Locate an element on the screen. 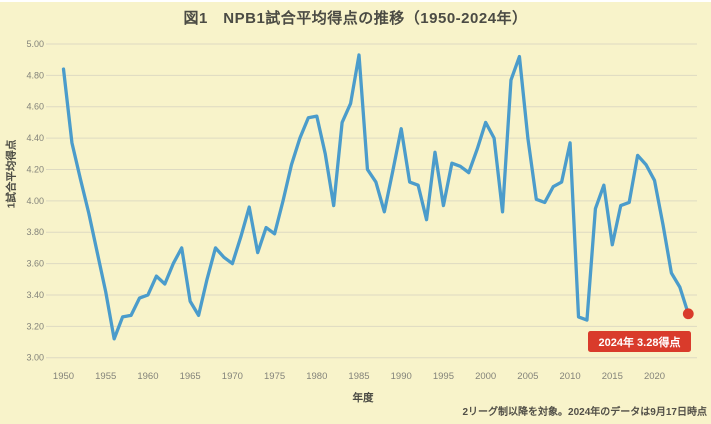 The width and height of the screenshot is (711, 424). footnote: 2リーグ制以降を対象。2024年のデータは9月17日時点 is located at coordinates (585, 412).